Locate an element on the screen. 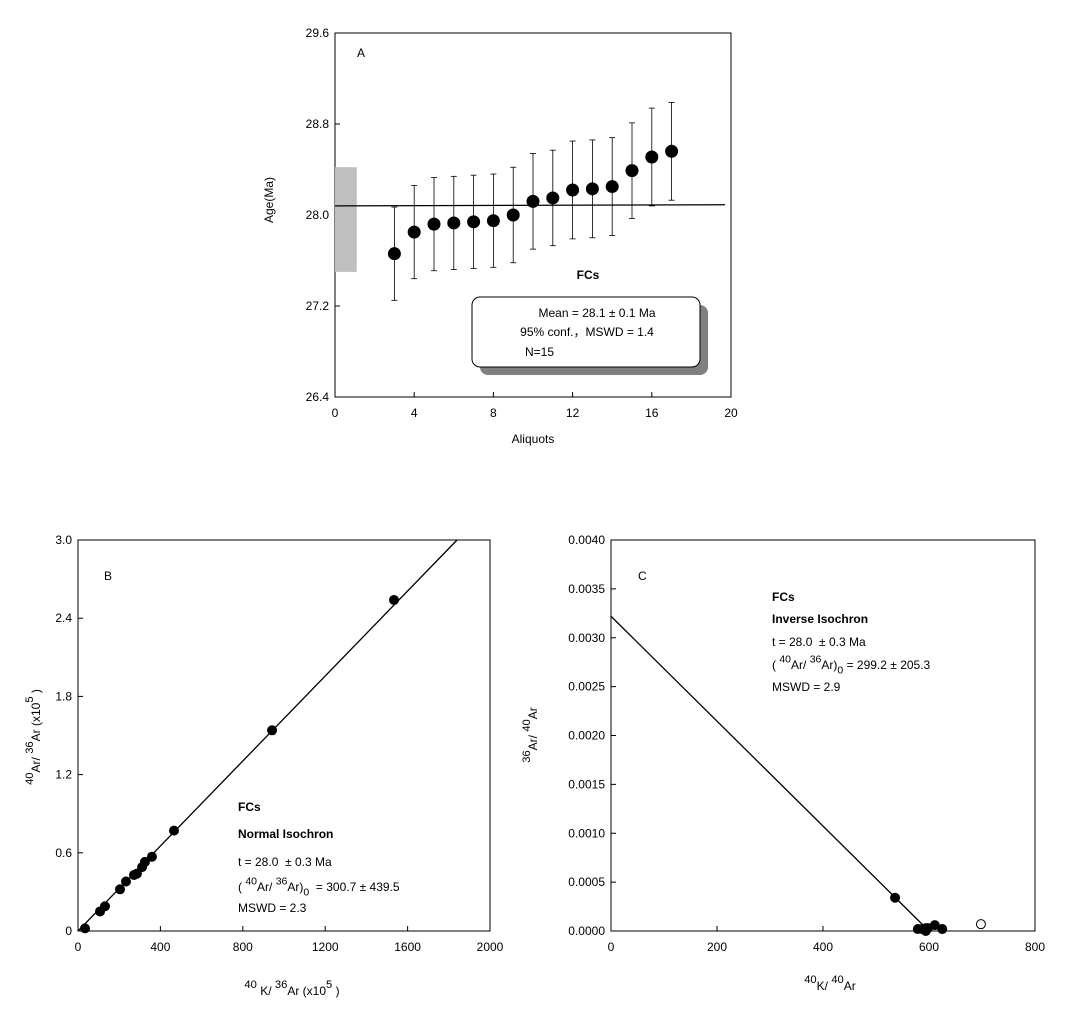 The height and width of the screenshot is (1011, 1073). x-tick-label: 12 is located at coordinates (573, 413).